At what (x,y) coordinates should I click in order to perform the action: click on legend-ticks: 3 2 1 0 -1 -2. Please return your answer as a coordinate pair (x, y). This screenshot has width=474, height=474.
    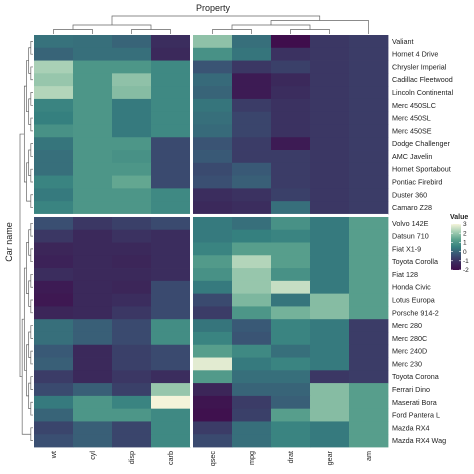
    Looking at the image, I should click on (460, 247).